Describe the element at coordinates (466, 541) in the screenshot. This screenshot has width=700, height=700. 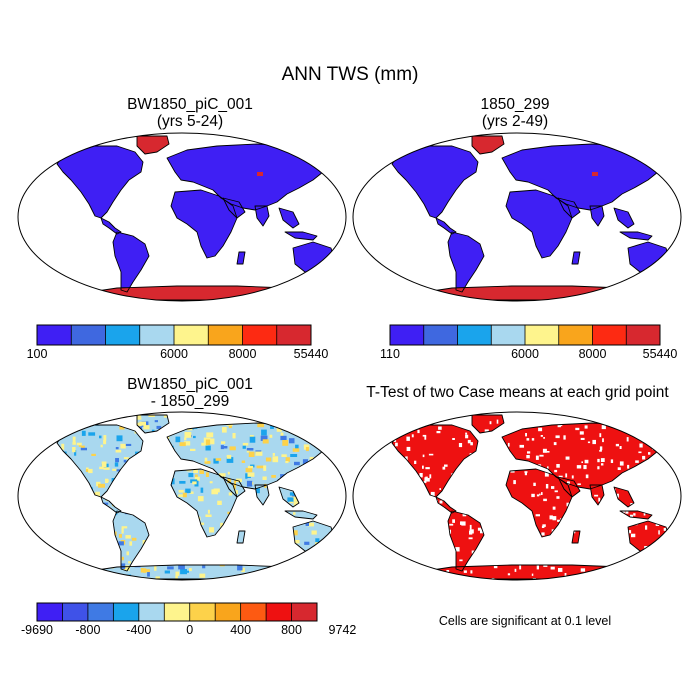
I see `southAmerica-coastline` at that location.